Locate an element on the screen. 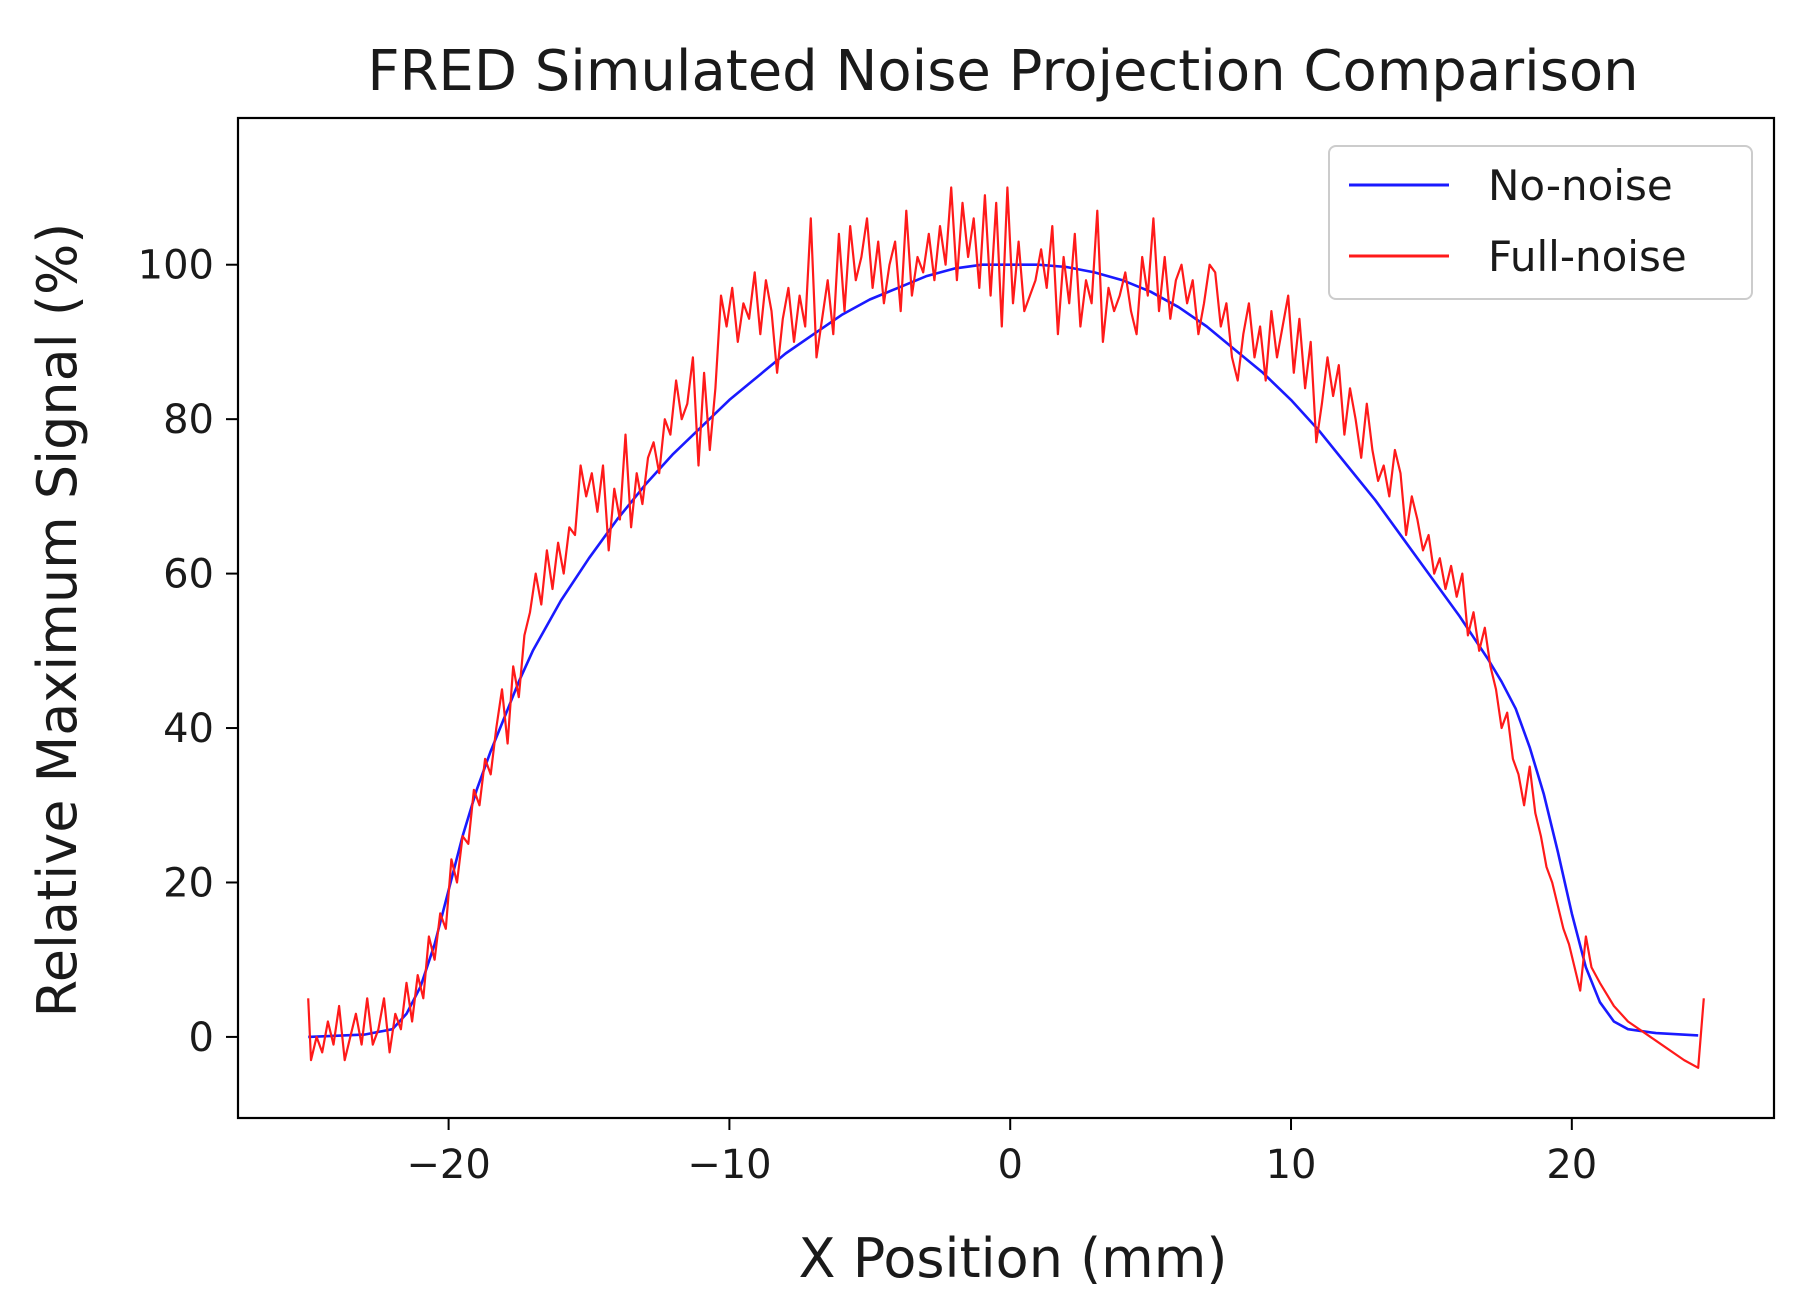 This screenshot has height=1300, width=1796. y-tick-label: 0 is located at coordinates (201, 1038).